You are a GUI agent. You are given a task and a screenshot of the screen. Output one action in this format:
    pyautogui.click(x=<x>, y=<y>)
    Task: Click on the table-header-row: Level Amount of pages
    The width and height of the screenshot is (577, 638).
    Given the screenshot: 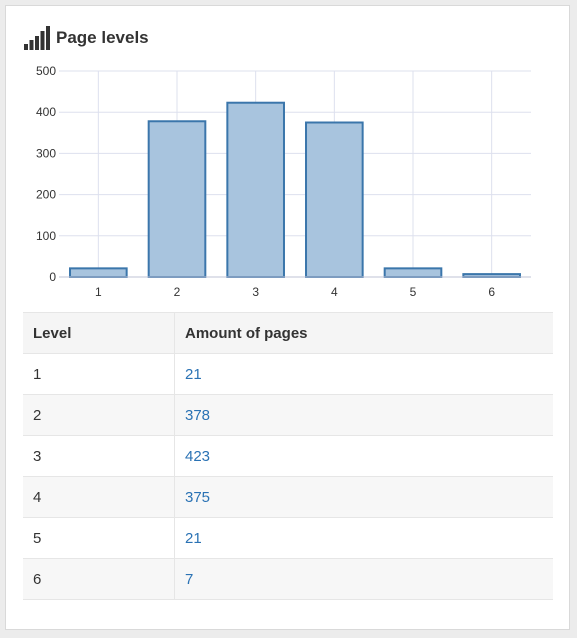 What is the action you would take?
    pyautogui.click(x=288, y=333)
    